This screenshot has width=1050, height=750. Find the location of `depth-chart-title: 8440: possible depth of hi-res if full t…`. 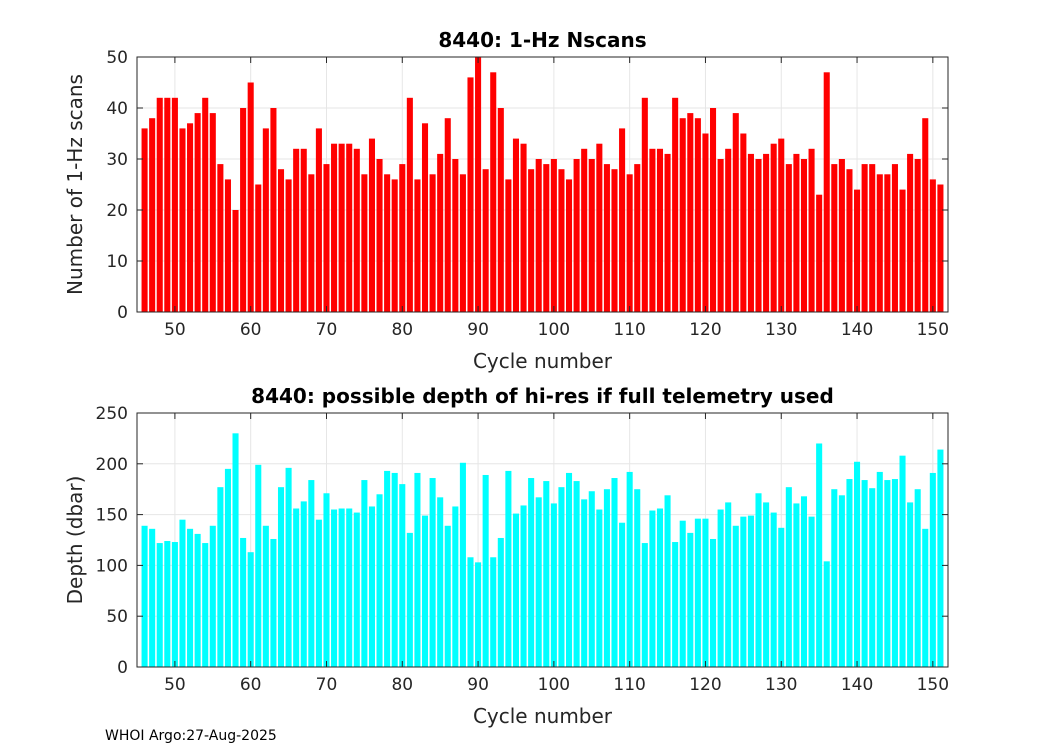

depth-chart-title: 8440: possible depth of hi-res if full t… is located at coordinates (542, 396).